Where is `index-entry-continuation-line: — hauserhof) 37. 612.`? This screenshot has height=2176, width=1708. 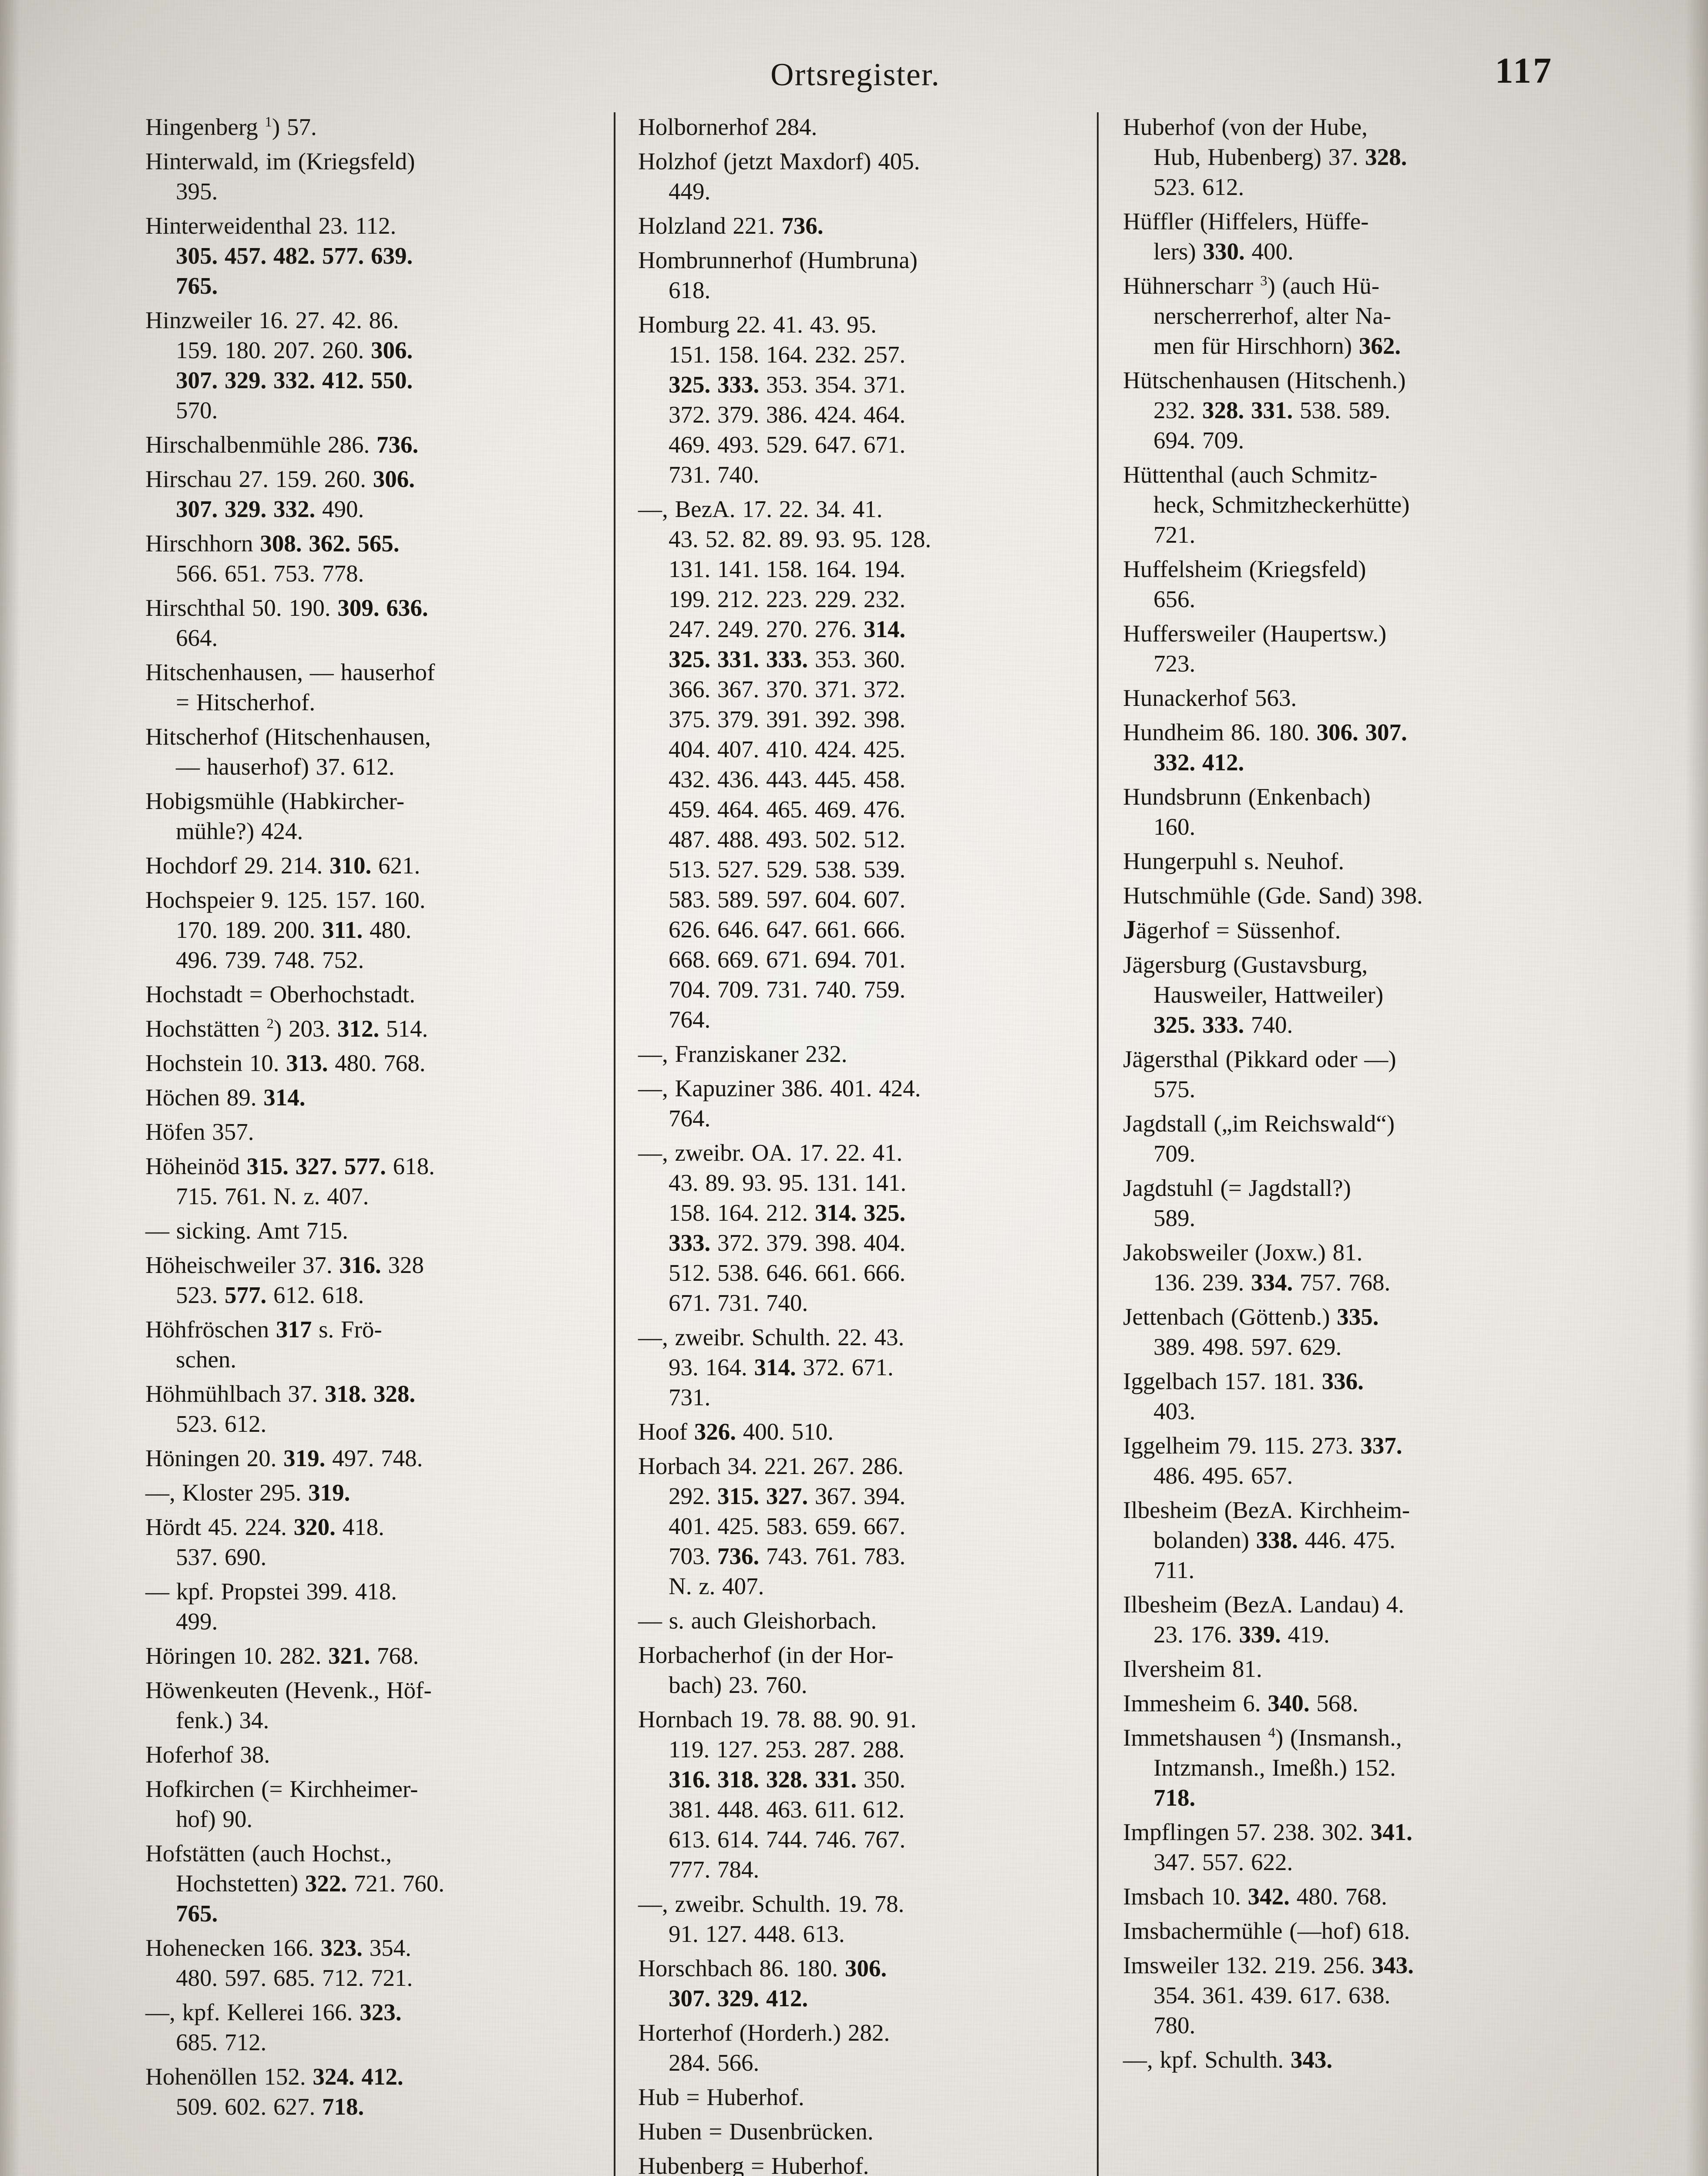 index-entry-continuation-line: — hauserhof) 37. 612. is located at coordinates (285, 766).